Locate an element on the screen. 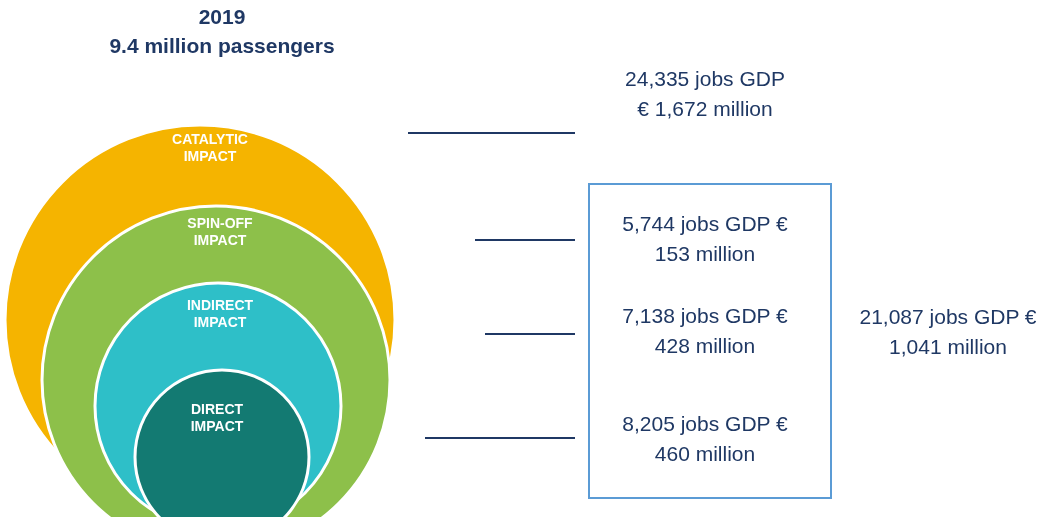  data-label: 8,205 jobs GDP € 460 million is located at coordinates (705, 438).